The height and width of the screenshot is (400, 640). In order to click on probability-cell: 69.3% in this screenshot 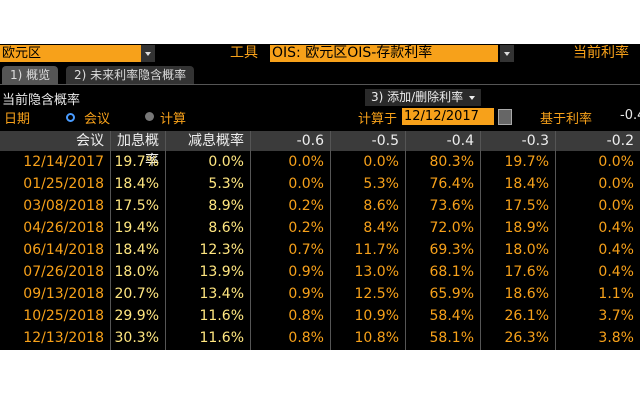, I will do `click(451, 250)`.